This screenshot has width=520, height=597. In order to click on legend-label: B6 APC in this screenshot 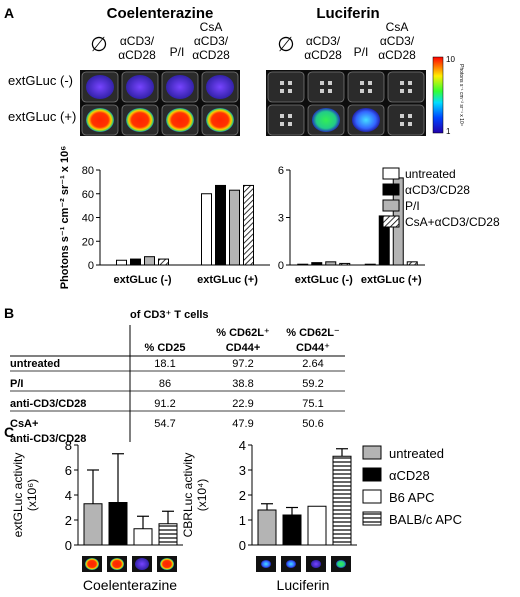, I will do `click(412, 497)`.